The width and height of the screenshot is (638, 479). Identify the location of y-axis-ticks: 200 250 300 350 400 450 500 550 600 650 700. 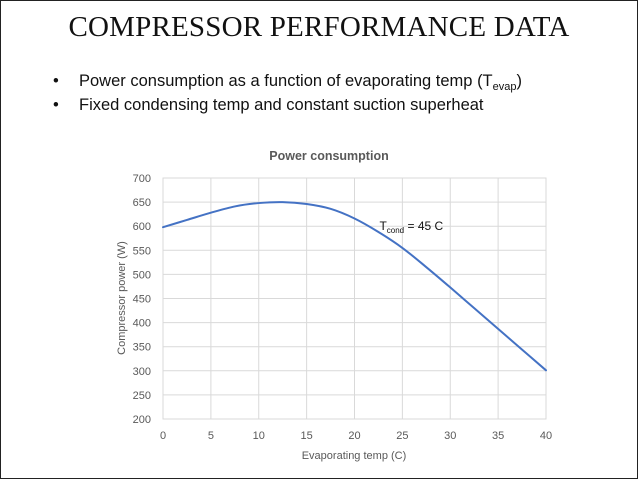
(142, 299).